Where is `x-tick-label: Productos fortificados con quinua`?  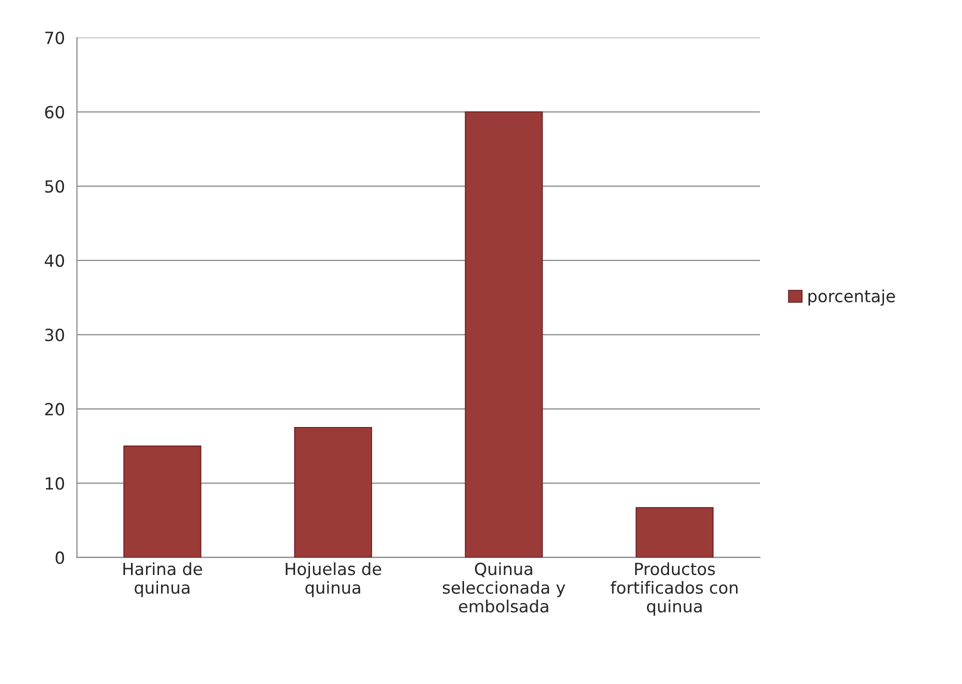
x-tick-label: Productos fortificados con quinua is located at coordinates (674, 589).